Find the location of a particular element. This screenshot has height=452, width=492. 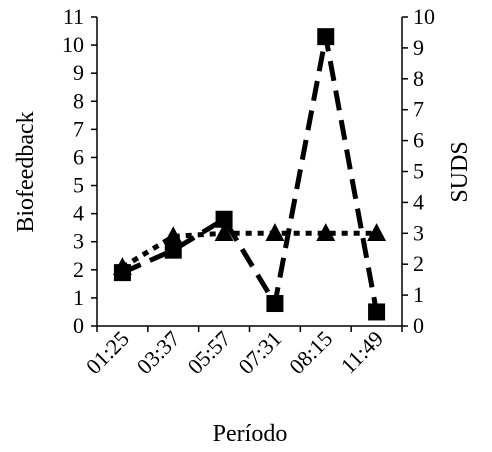

left-y-tick-label: 1 is located at coordinates (78, 297).